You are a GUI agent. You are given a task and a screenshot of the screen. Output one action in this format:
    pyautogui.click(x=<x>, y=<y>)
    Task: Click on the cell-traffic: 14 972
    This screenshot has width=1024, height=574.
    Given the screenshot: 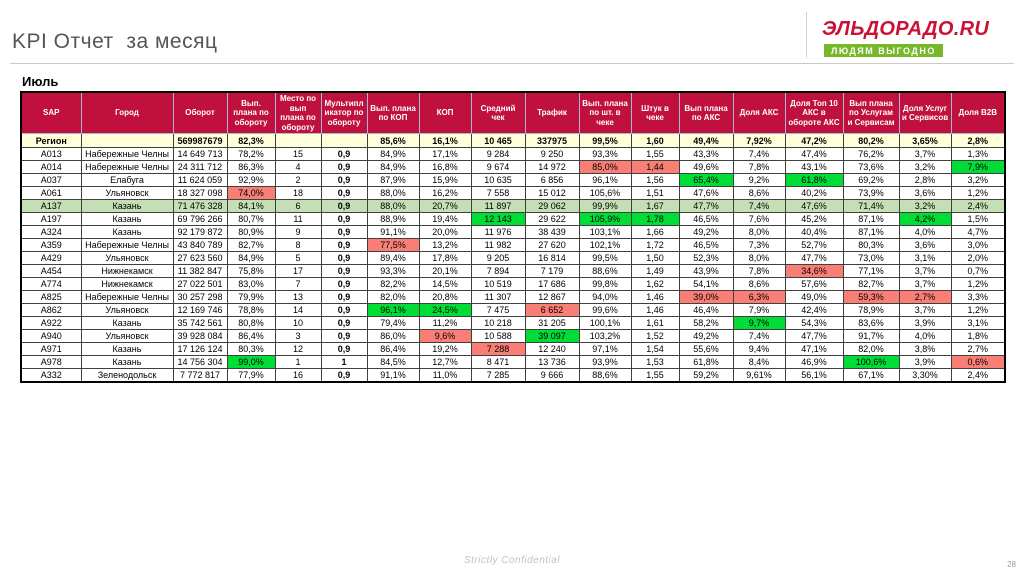 What is the action you would take?
    pyautogui.click(x=552, y=167)
    